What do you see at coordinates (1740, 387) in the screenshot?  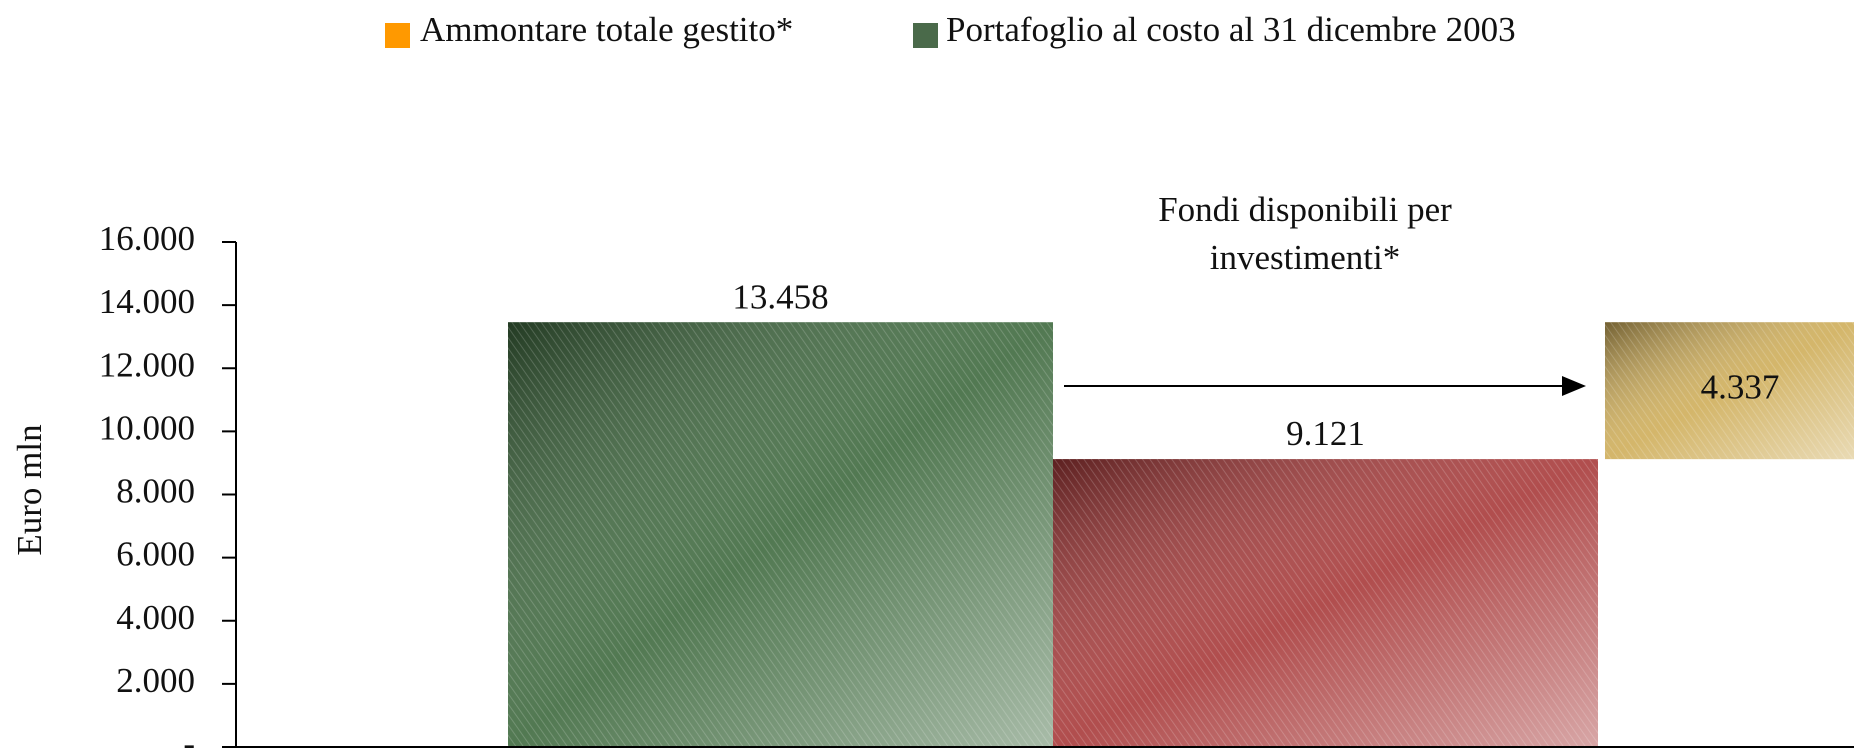 I see `value-label: 4.337` at bounding box center [1740, 387].